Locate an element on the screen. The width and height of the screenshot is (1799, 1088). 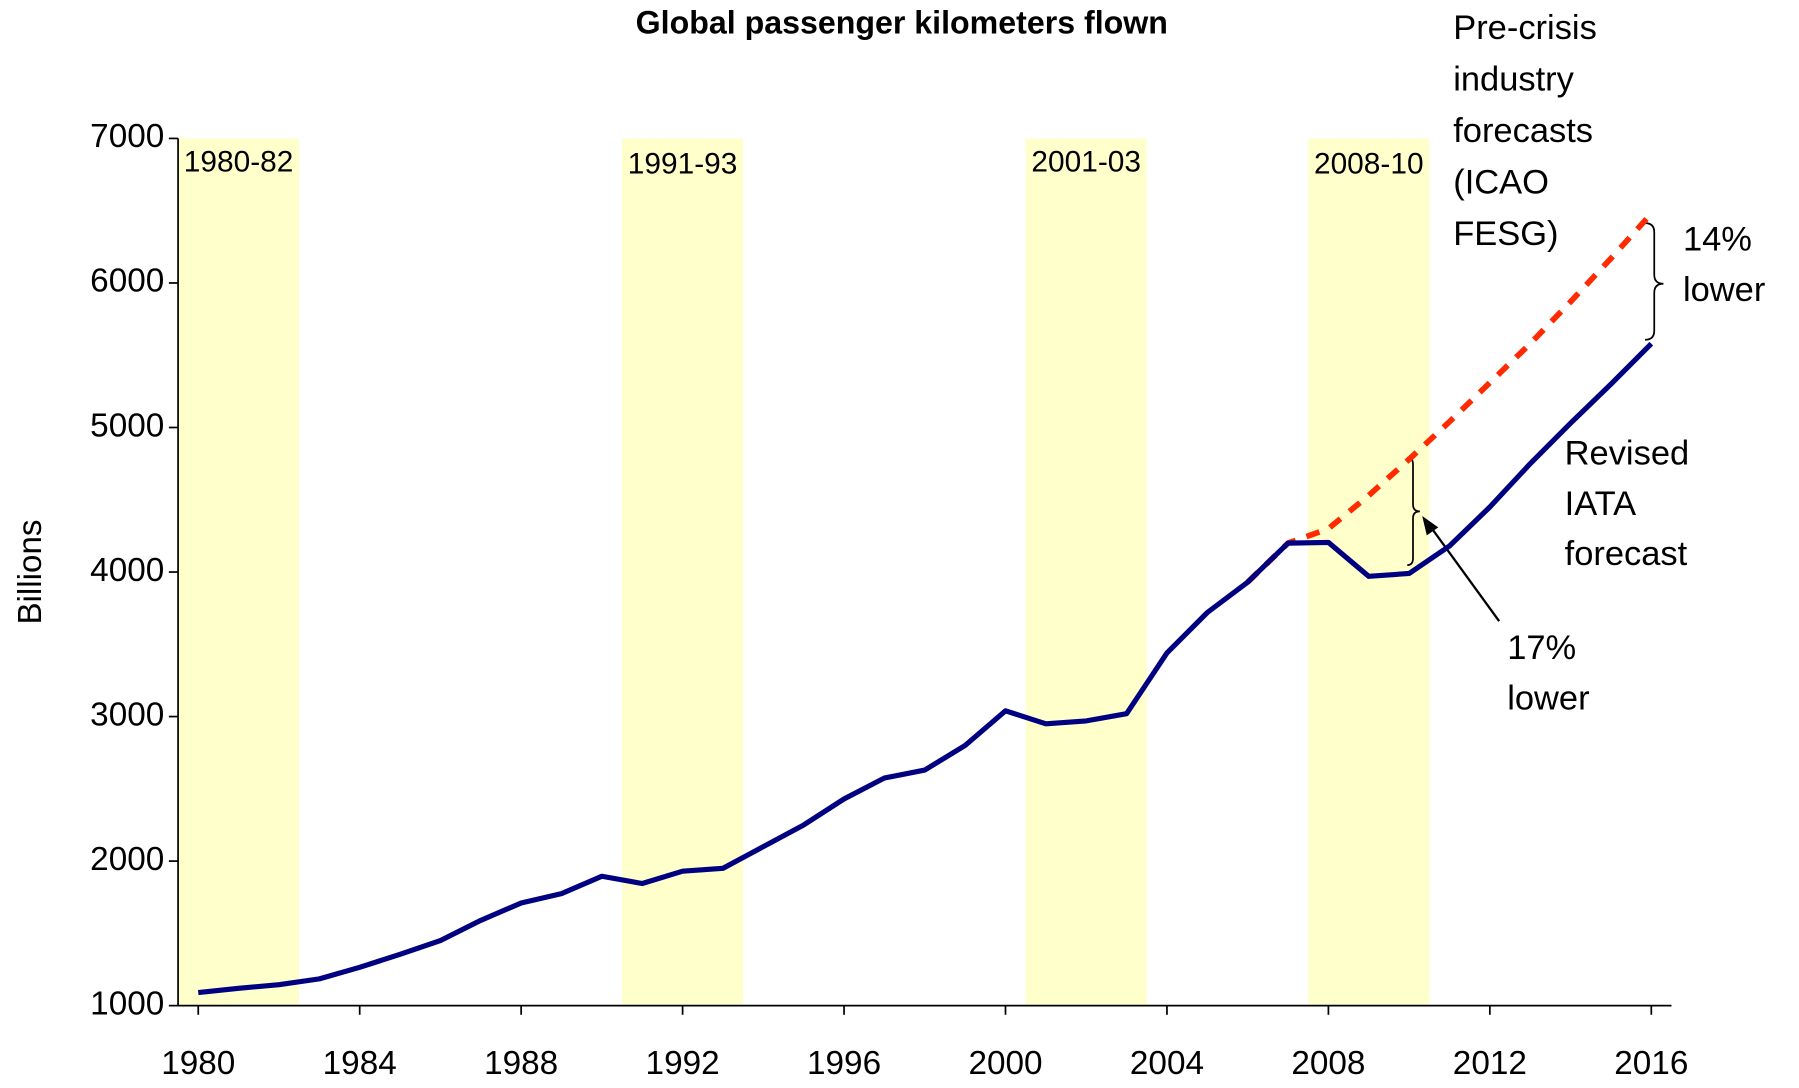
x-tick-label: 2016 is located at coordinates (1651, 1063).